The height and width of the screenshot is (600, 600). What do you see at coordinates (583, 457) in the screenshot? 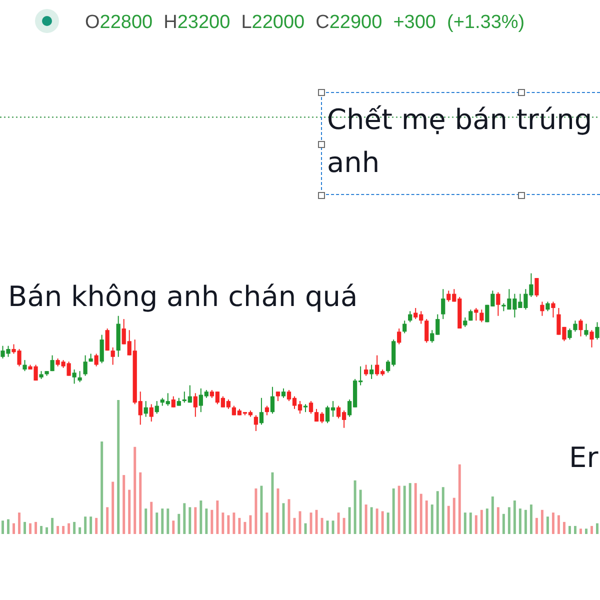
I see `annotation: Er` at bounding box center [583, 457].